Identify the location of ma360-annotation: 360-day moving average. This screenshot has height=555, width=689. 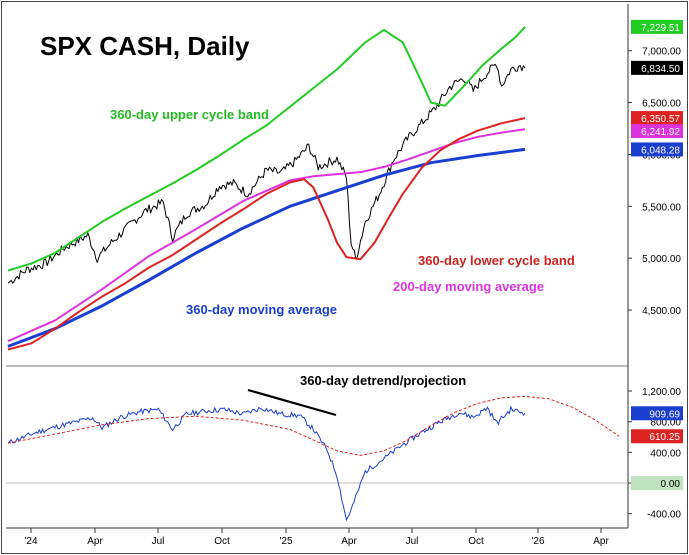
(261, 309).